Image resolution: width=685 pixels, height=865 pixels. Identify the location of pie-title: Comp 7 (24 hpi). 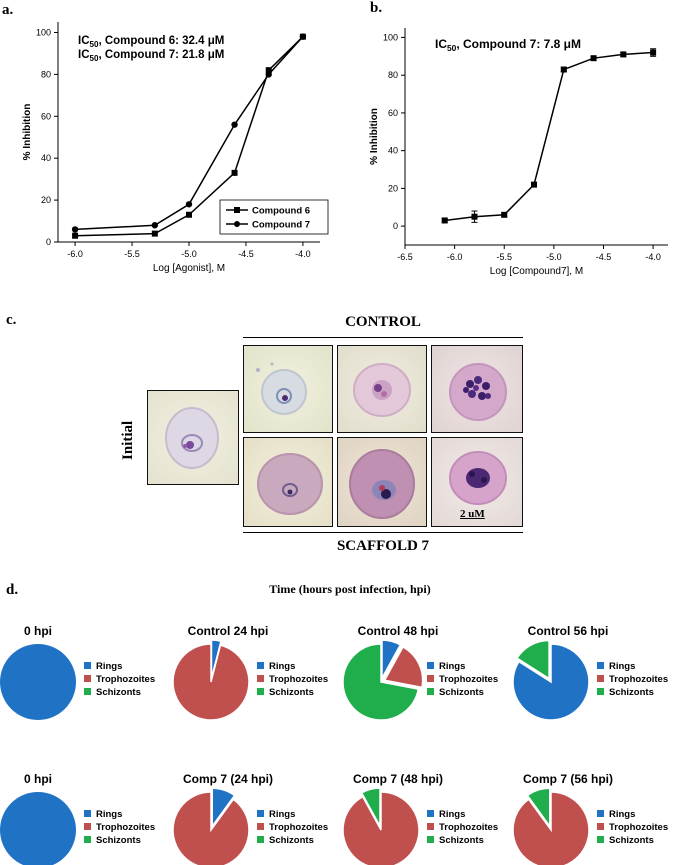
(228, 779).